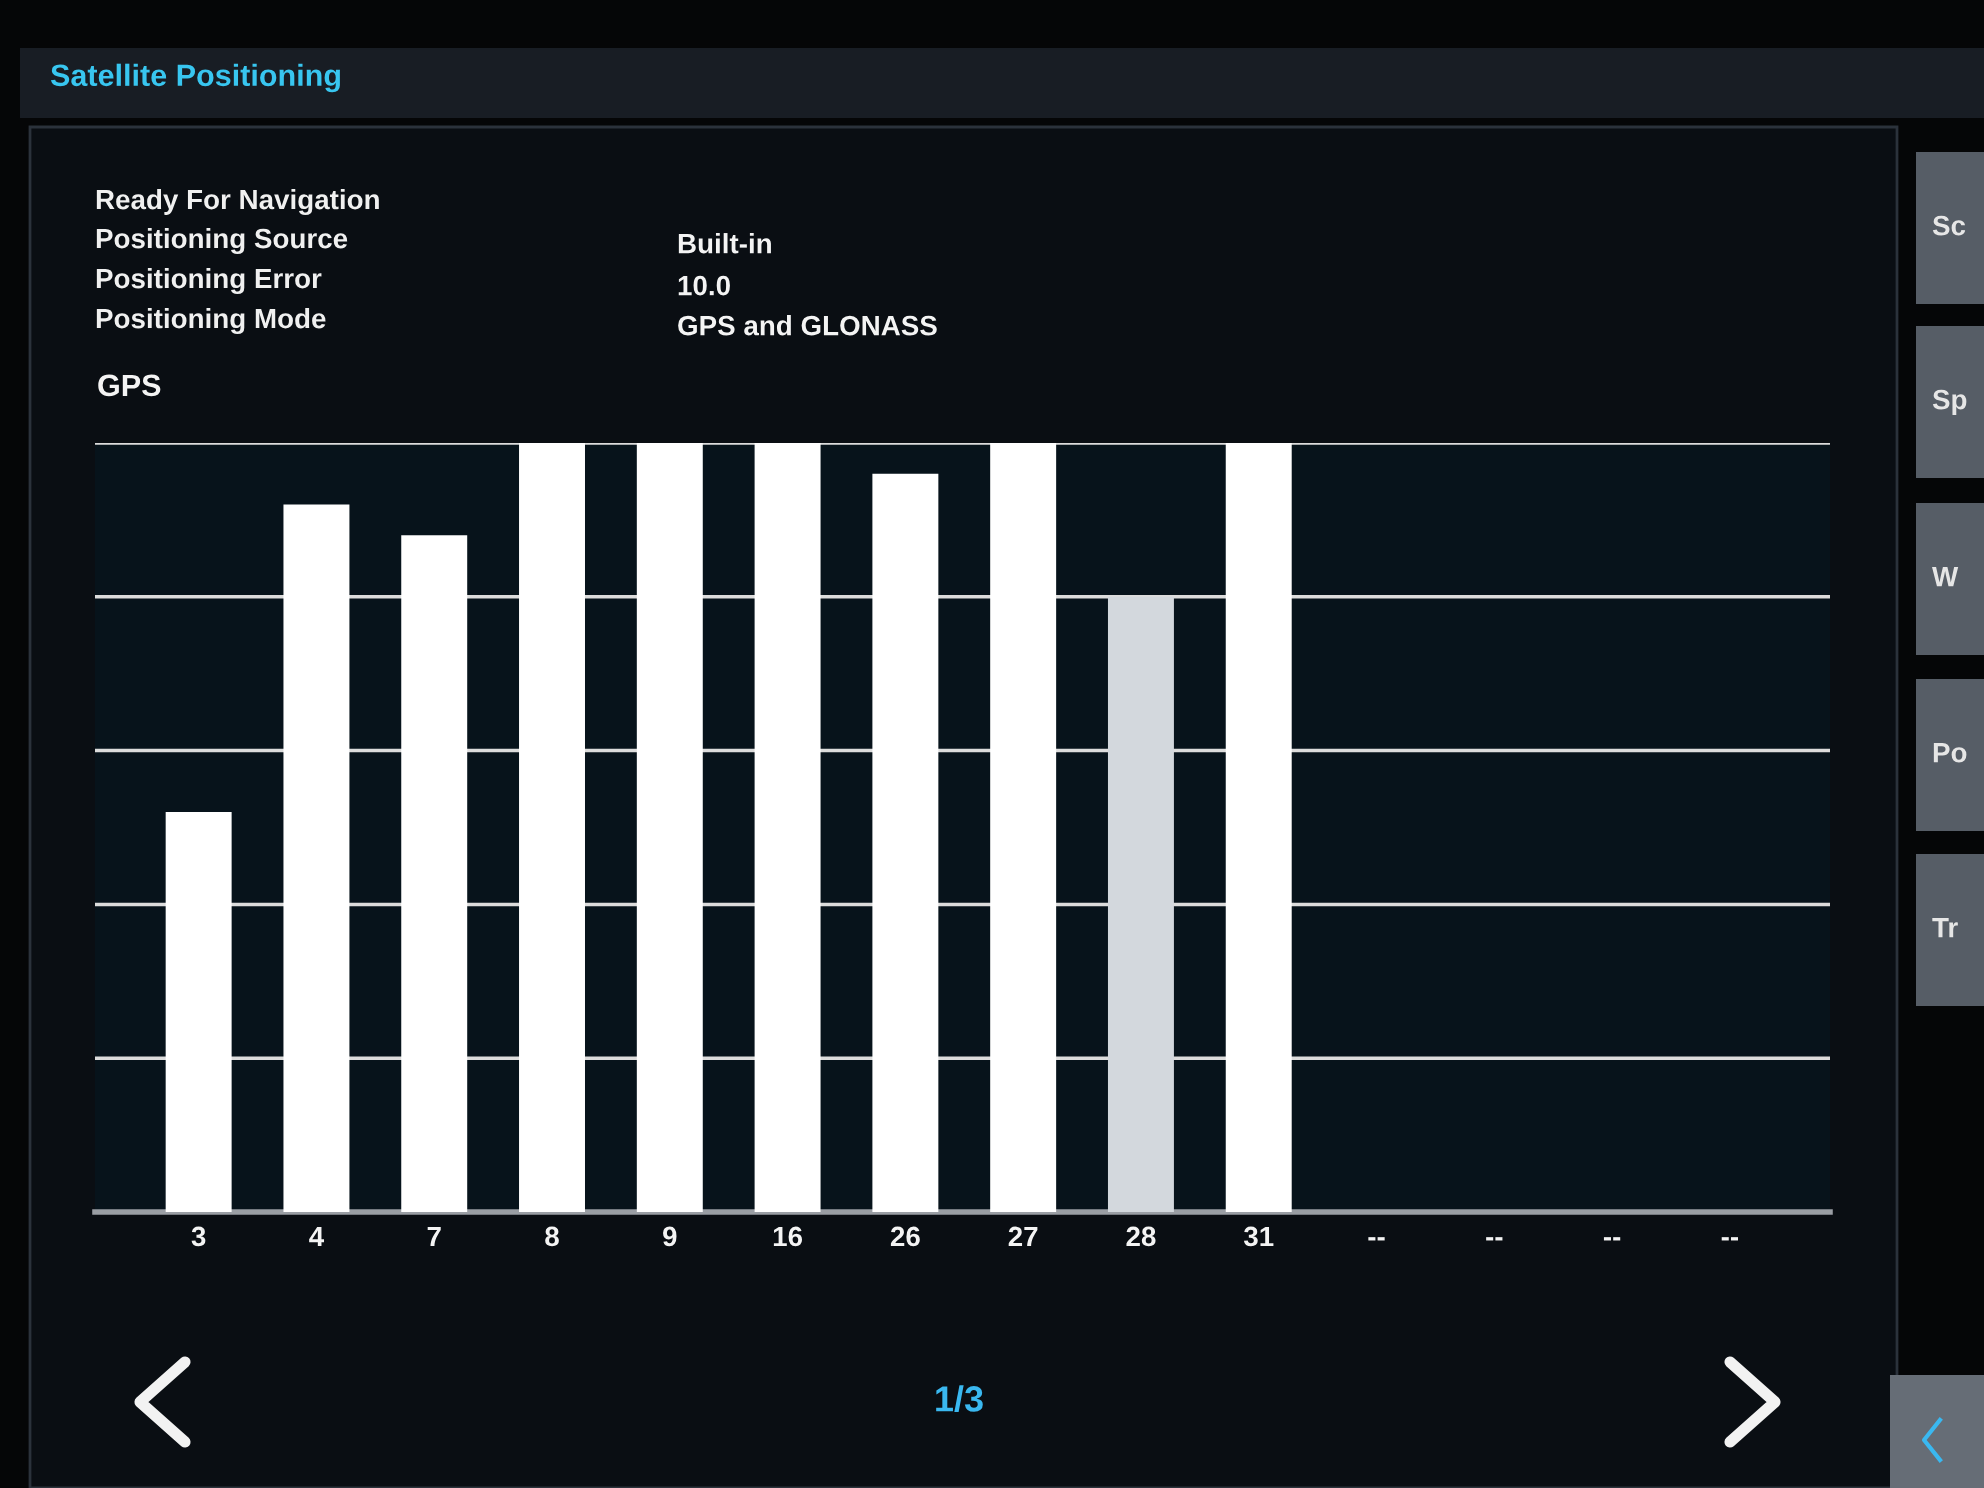 Image resolution: width=1984 pixels, height=1488 pixels. I want to click on text: Ready For Navigation, so click(237, 202).